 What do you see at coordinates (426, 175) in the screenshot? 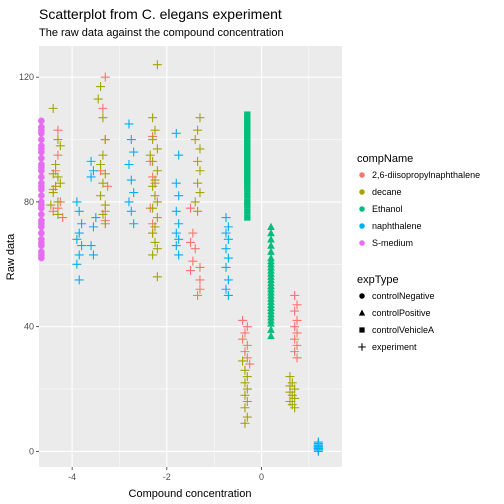
I see `legend-label: 2,6-diisopropylnaphthalene` at bounding box center [426, 175].